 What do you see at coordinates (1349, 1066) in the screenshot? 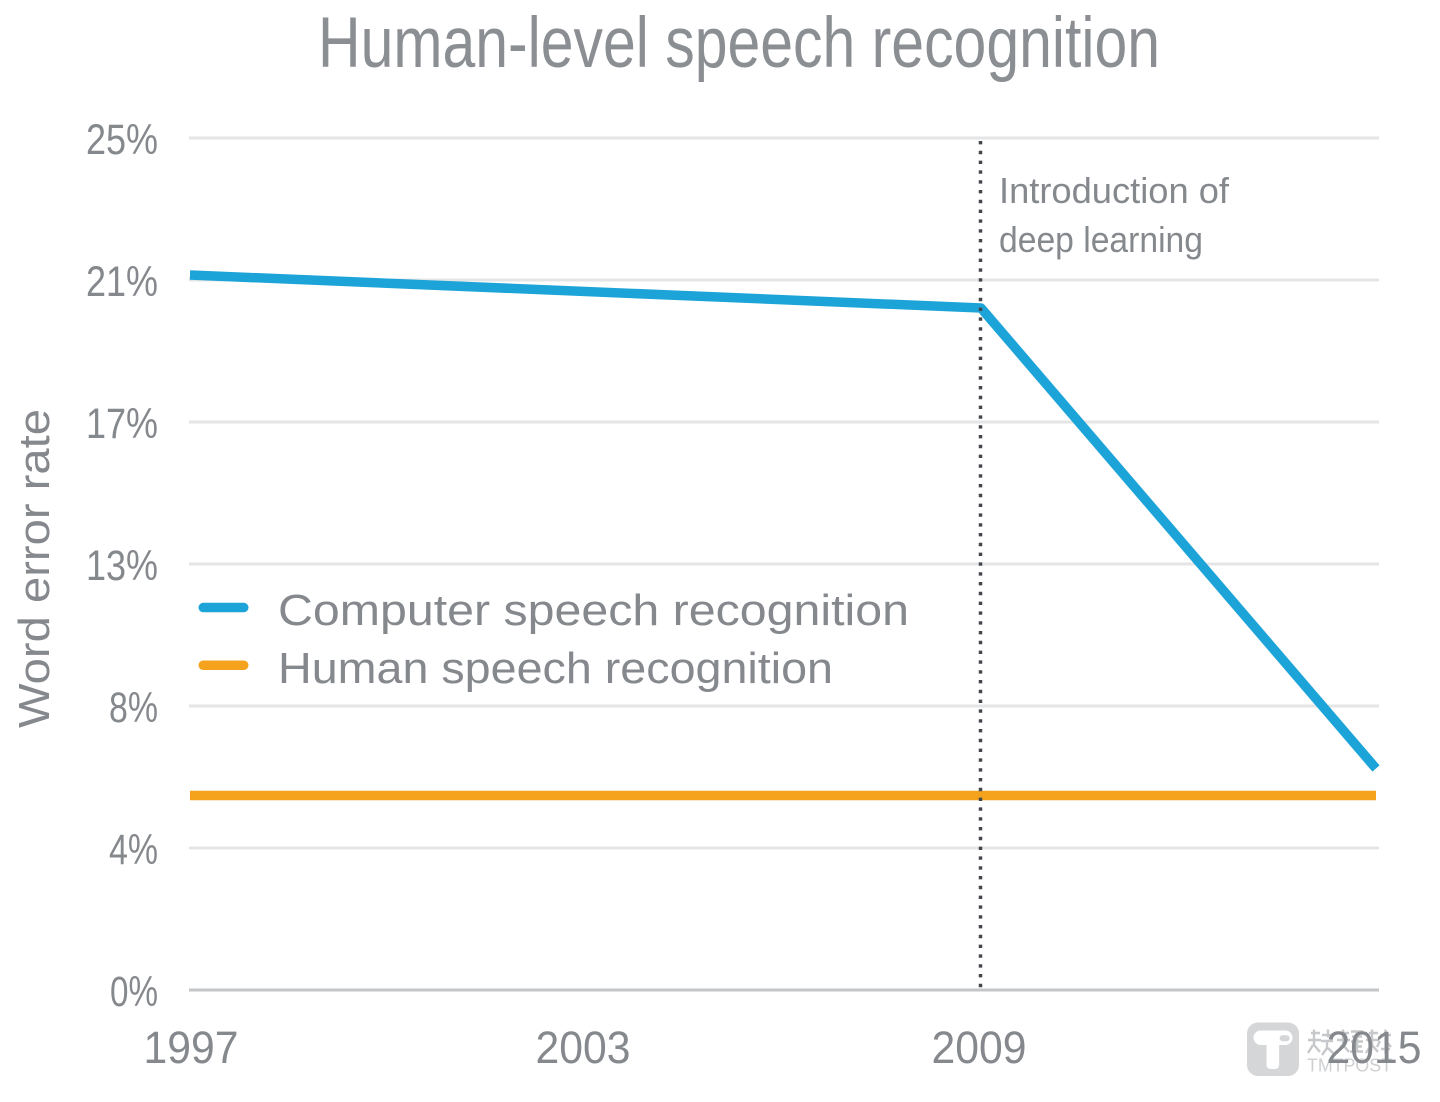
I see `svg-text: TMTPOST` at bounding box center [1349, 1066].